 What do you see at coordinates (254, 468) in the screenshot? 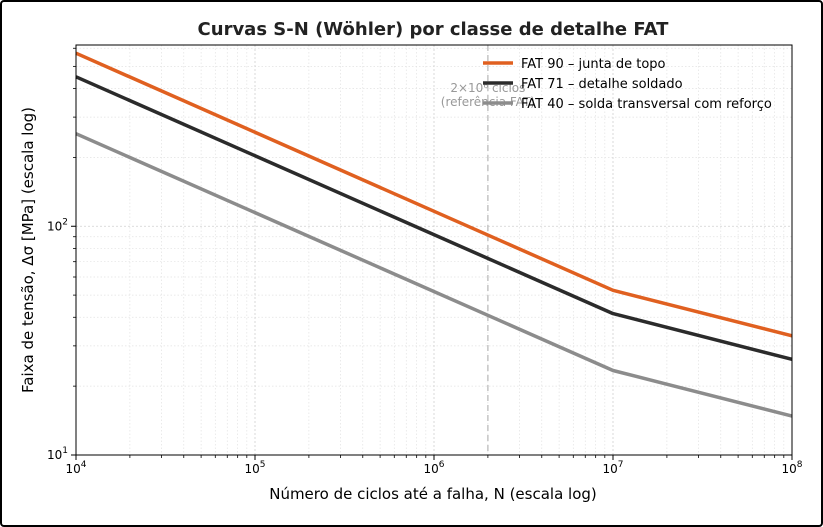
I see `x-tick-label: 10⁵` at bounding box center [254, 468].